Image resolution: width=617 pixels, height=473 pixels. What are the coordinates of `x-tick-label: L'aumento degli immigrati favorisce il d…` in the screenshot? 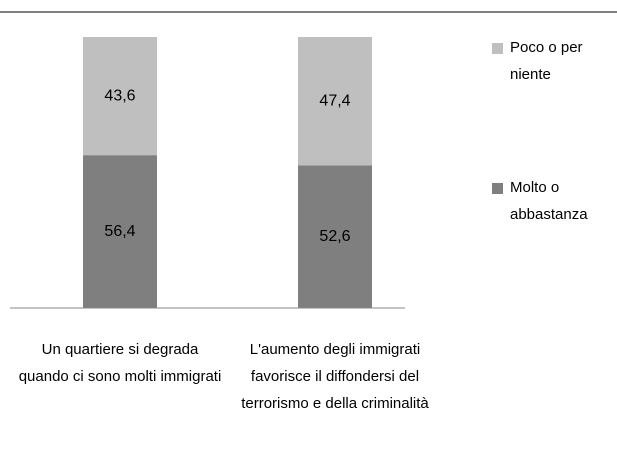 It's located at (335, 376).